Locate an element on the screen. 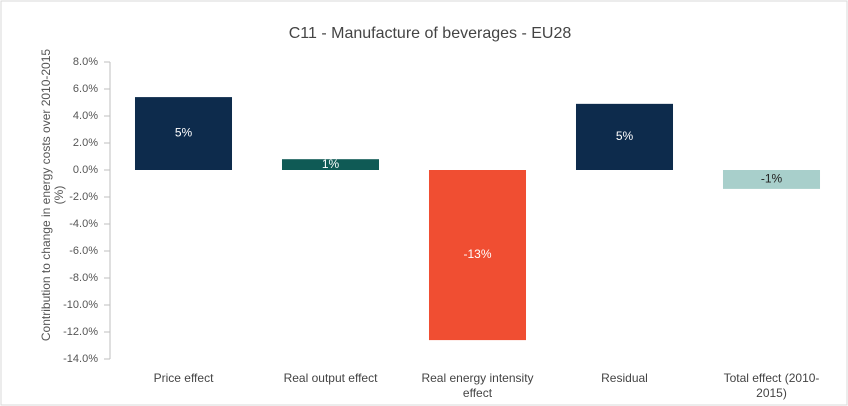  y-tick-label: 6.0% is located at coordinates (85, 89).